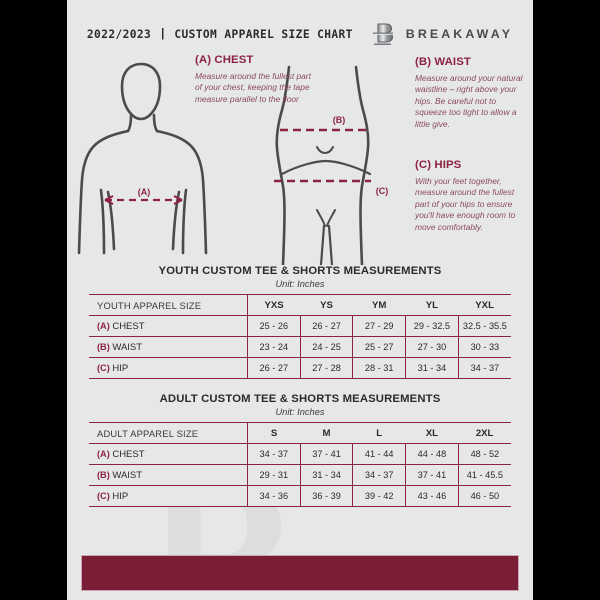  I want to click on hips-marker-label: (C), so click(382, 191).